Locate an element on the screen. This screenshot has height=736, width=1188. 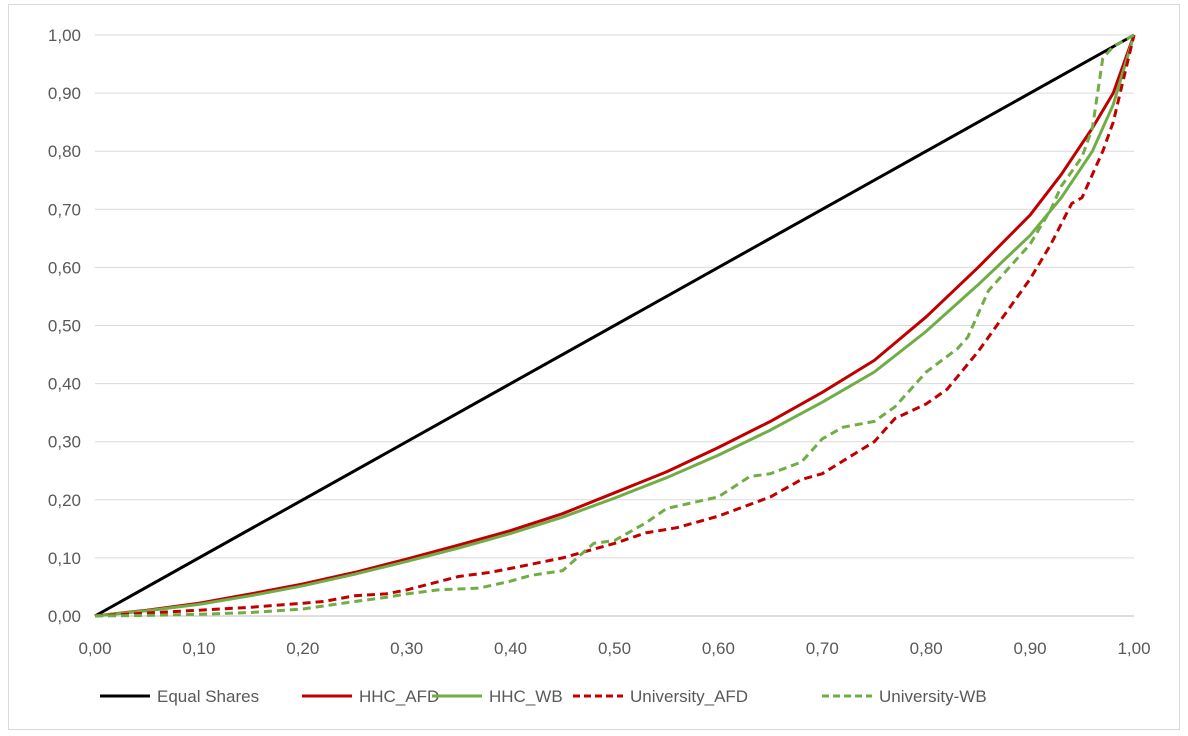
legend-label: Equal Shares is located at coordinates (208, 696).